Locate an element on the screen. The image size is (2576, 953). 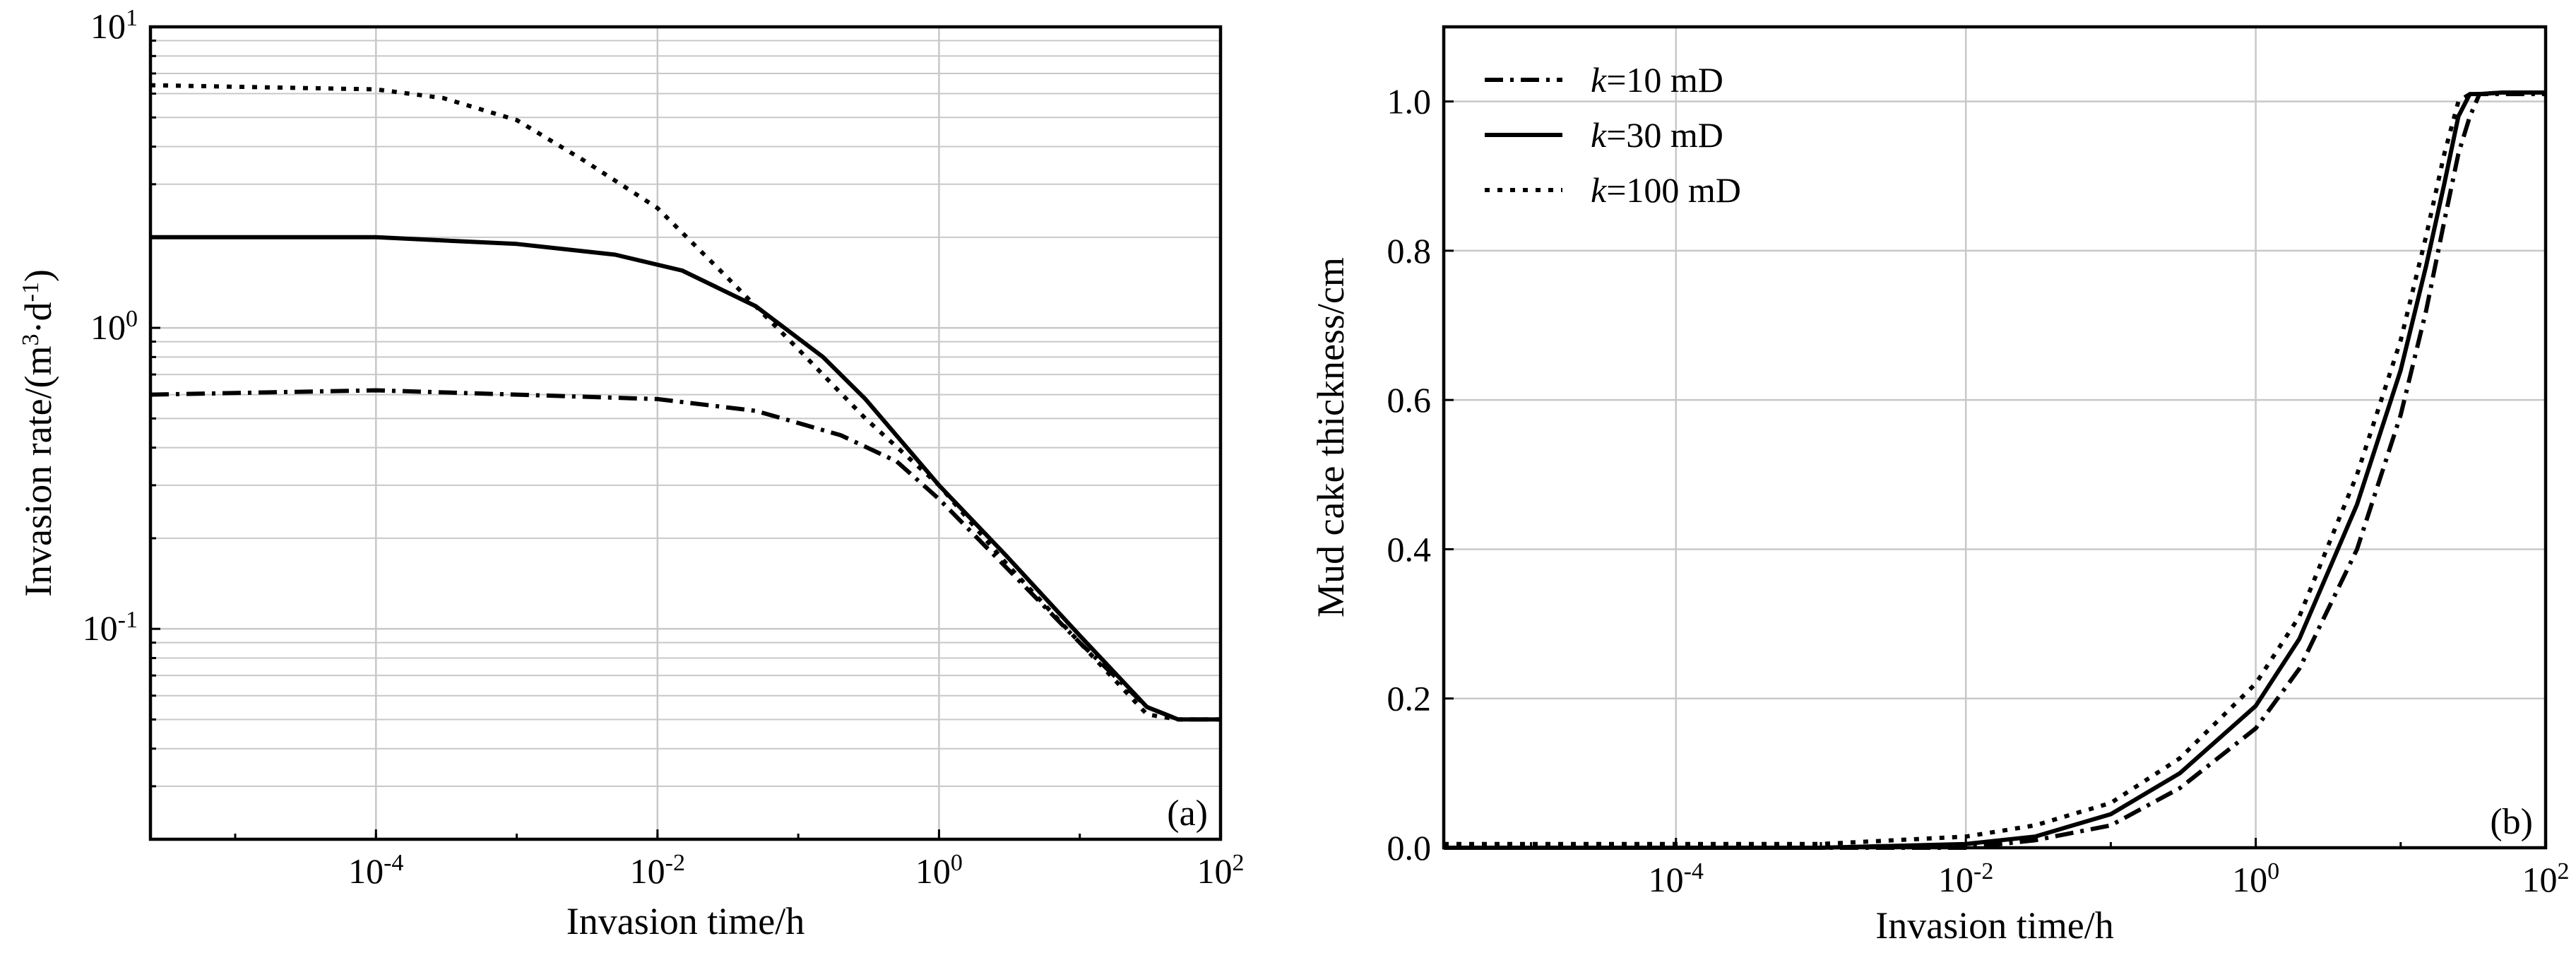
panel-a-x-axis-label: Invasion time/h is located at coordinates (685, 921).